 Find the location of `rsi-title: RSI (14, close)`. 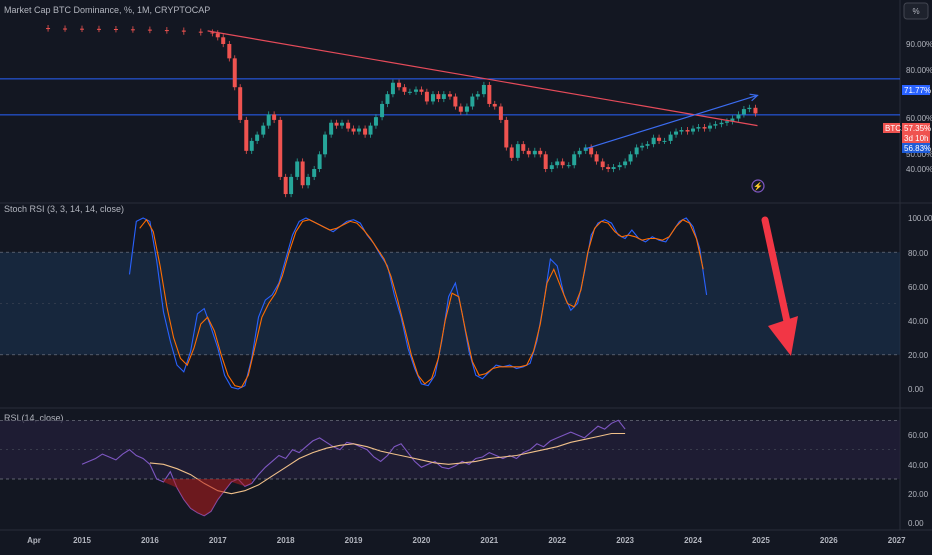

rsi-title: RSI (14, close) is located at coordinates (34, 418).